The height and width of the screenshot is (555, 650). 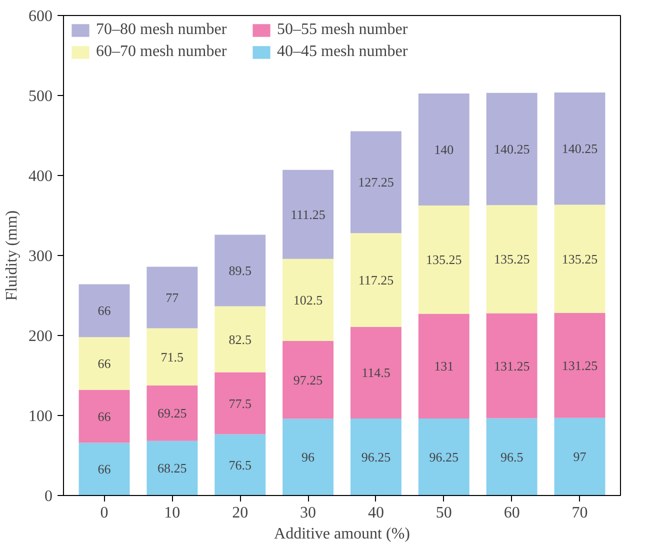 What do you see at coordinates (512, 513) in the screenshot?
I see `x-tick-label: 60` at bounding box center [512, 513].